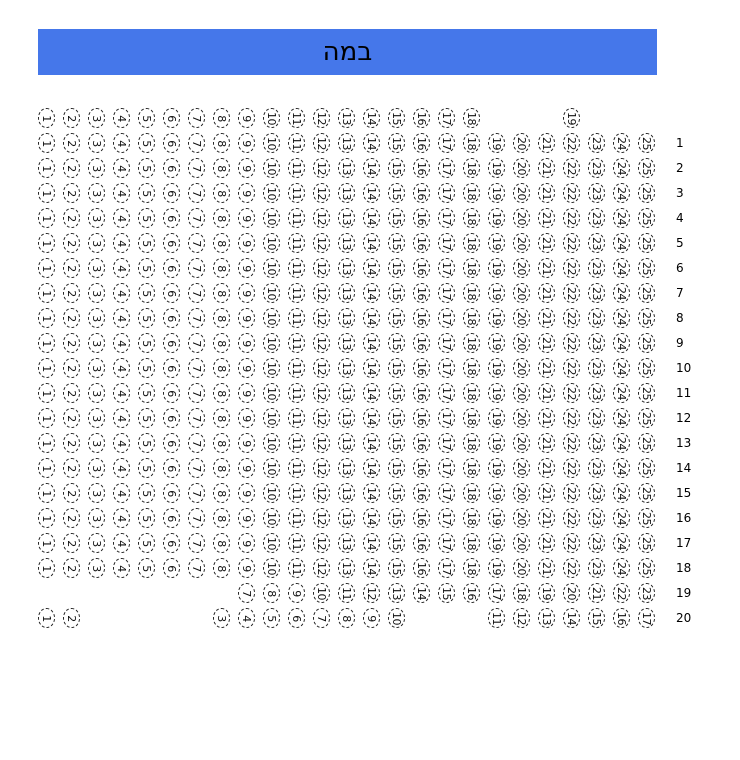 Image resolution: width=740 pixels, height=760 pixels. What do you see at coordinates (371, 493) in the screenshot?
I see `seat: 14` at bounding box center [371, 493].